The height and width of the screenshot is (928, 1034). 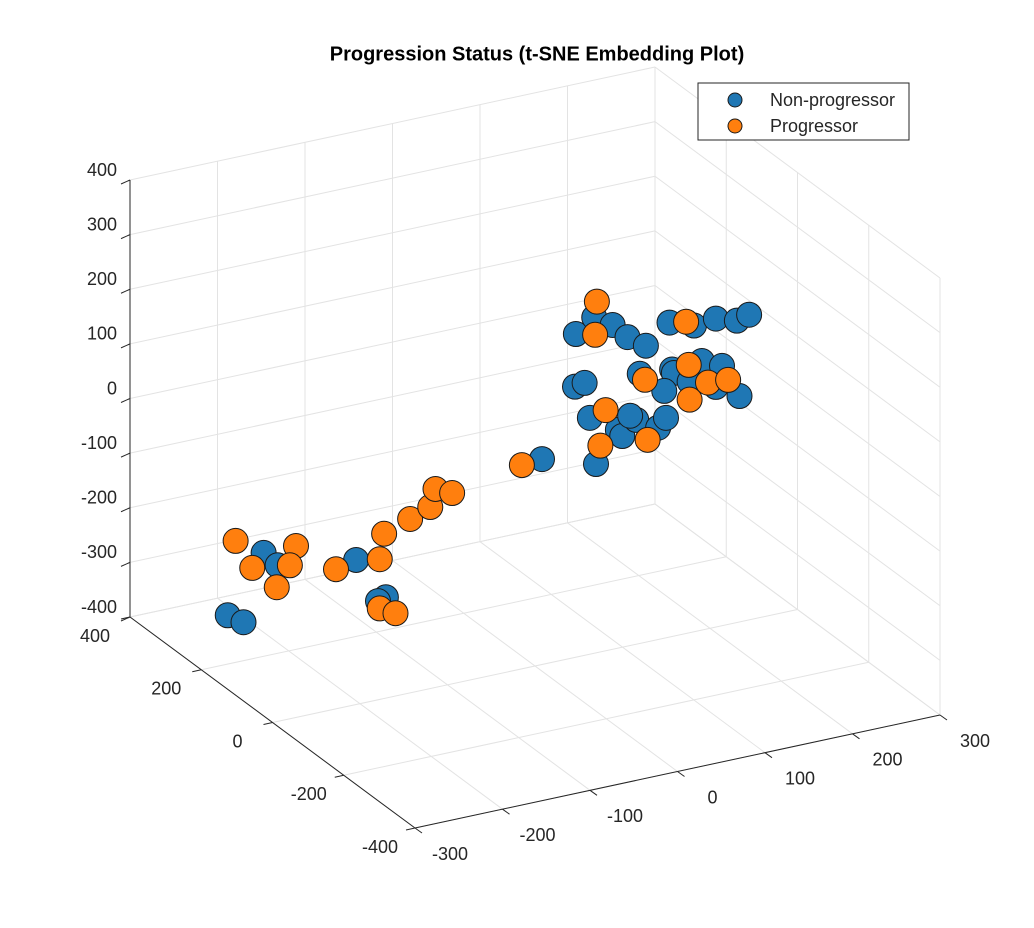 I want to click on y-tick-label: -200, so click(x=309, y=794).